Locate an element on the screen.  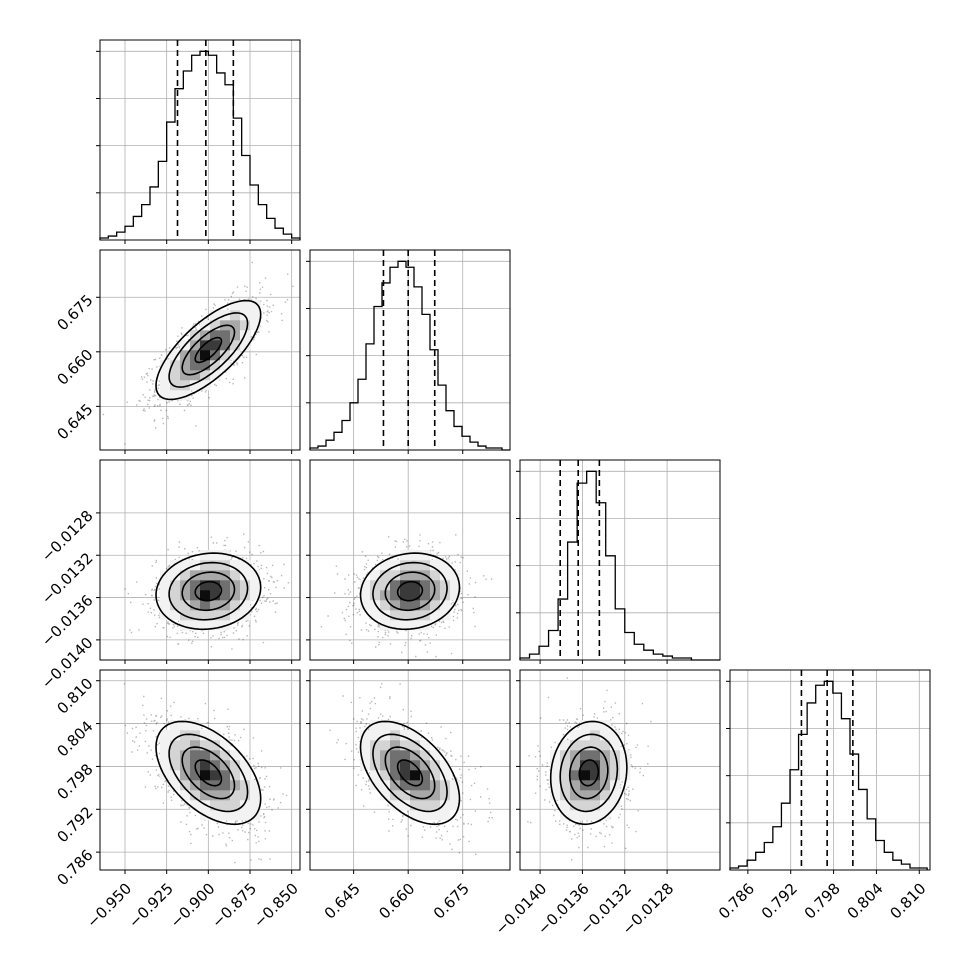
x-tick-label: −0.900 is located at coordinates (193, 906).